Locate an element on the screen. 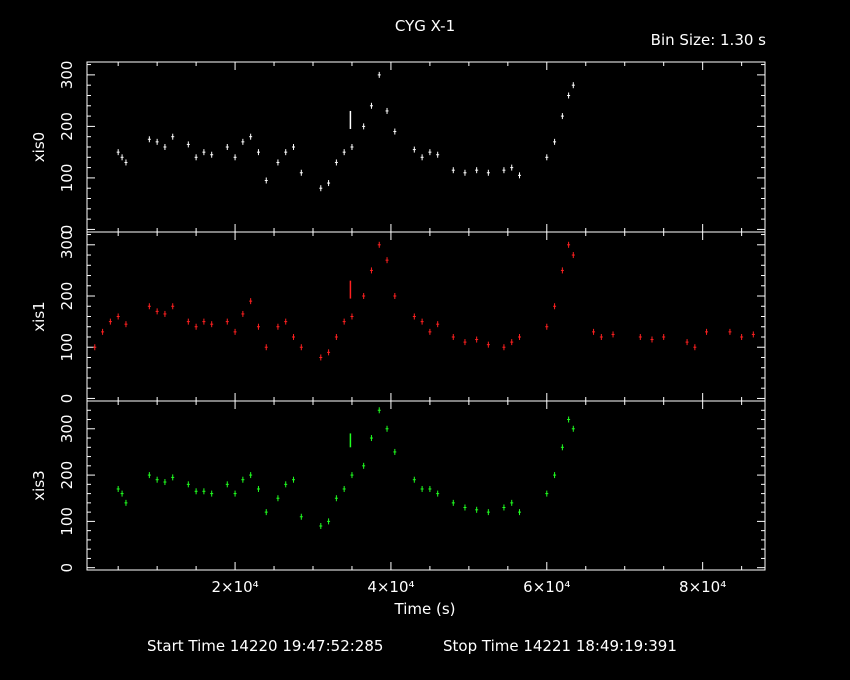  stop-time-label: Stop Time 14221 18:49:19:391 is located at coordinates (560, 646).